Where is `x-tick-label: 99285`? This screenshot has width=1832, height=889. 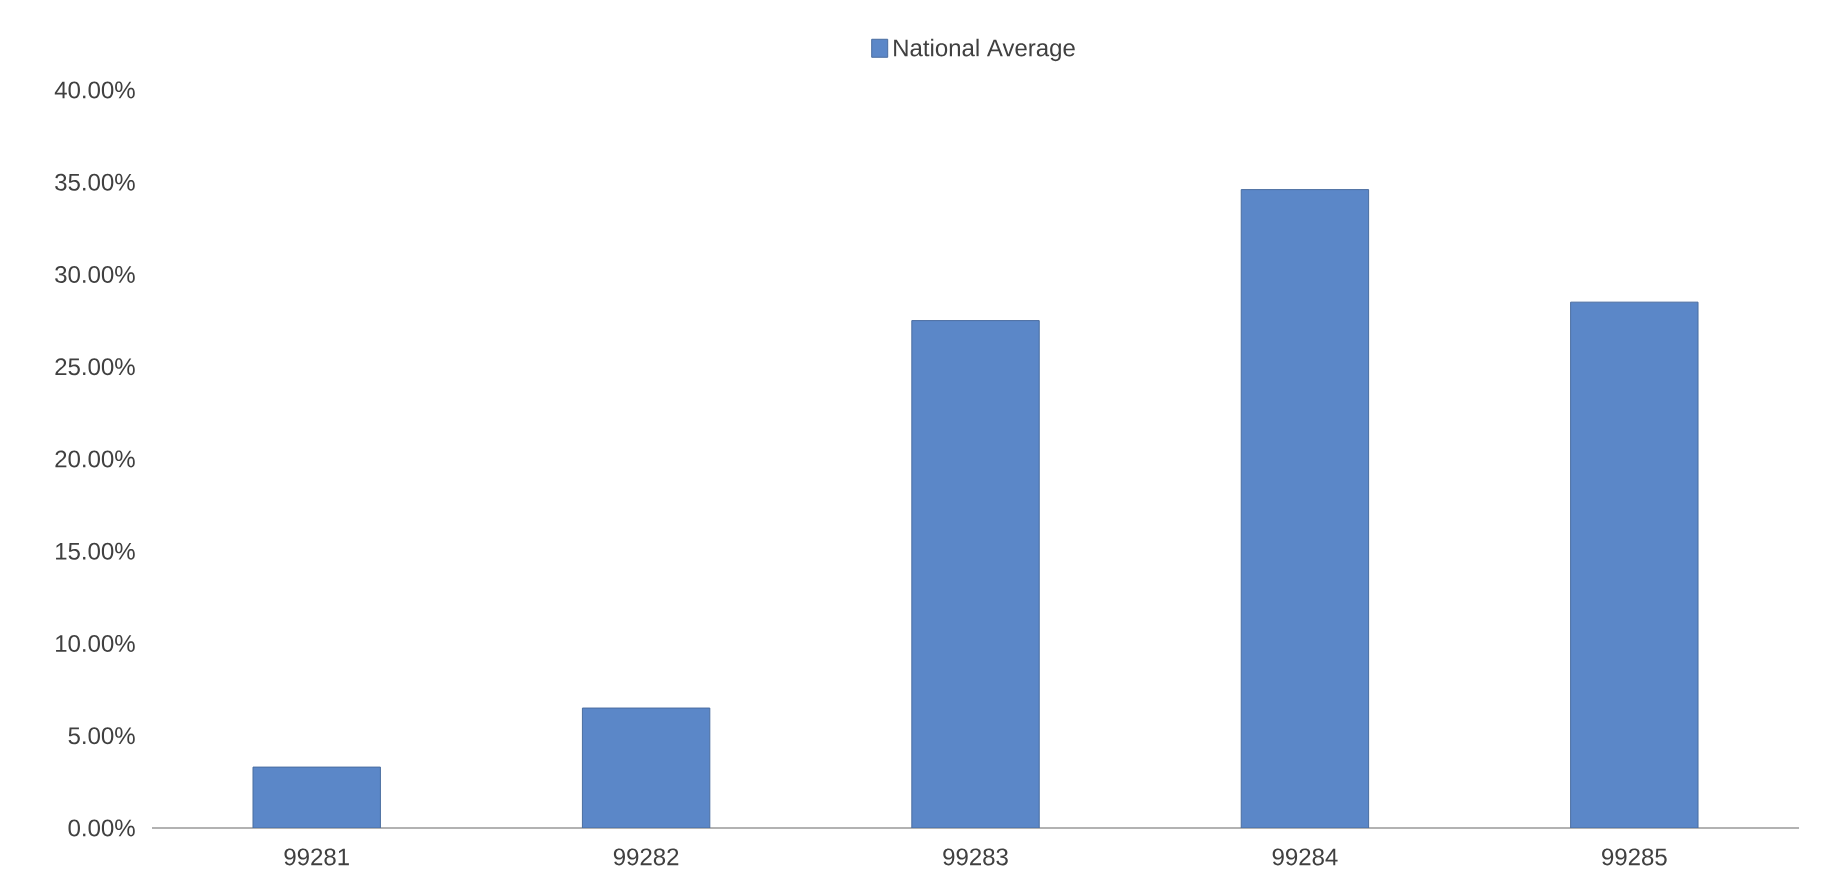
x-tick-label: 99285 is located at coordinates (1634, 857).